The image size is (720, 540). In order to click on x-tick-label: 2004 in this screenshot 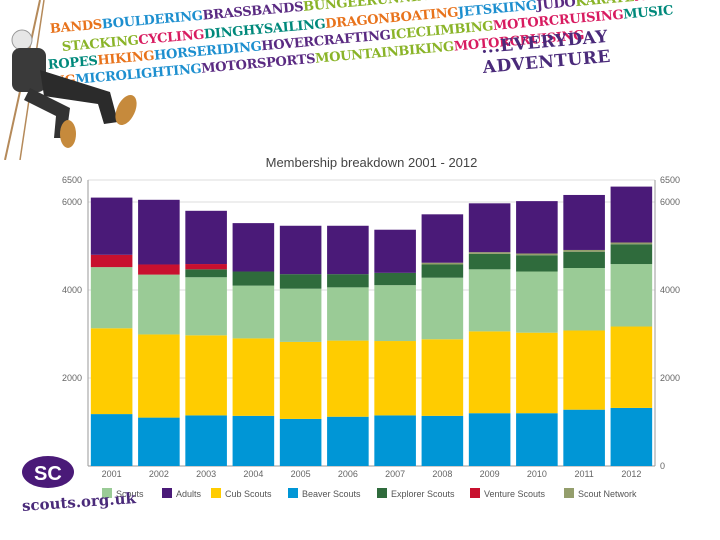, I will do `click(253, 474)`.